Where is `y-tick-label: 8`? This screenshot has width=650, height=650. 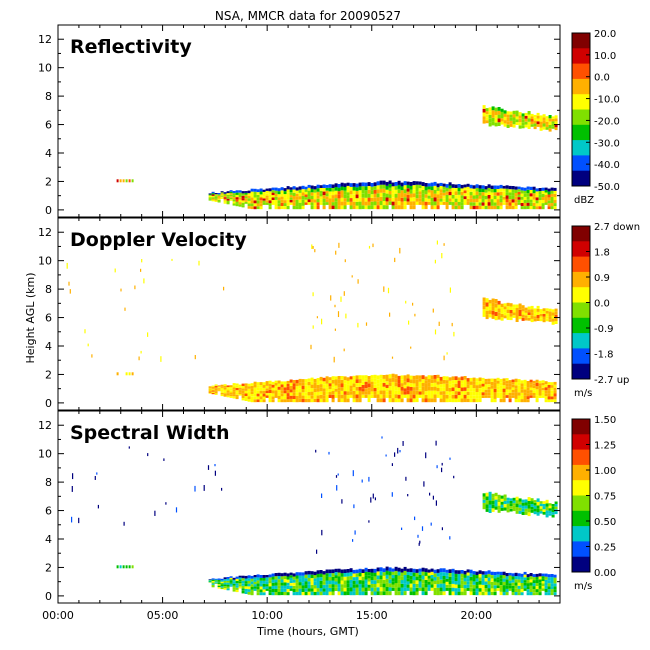
y-tick-label: 8 is located at coordinates (48, 96).